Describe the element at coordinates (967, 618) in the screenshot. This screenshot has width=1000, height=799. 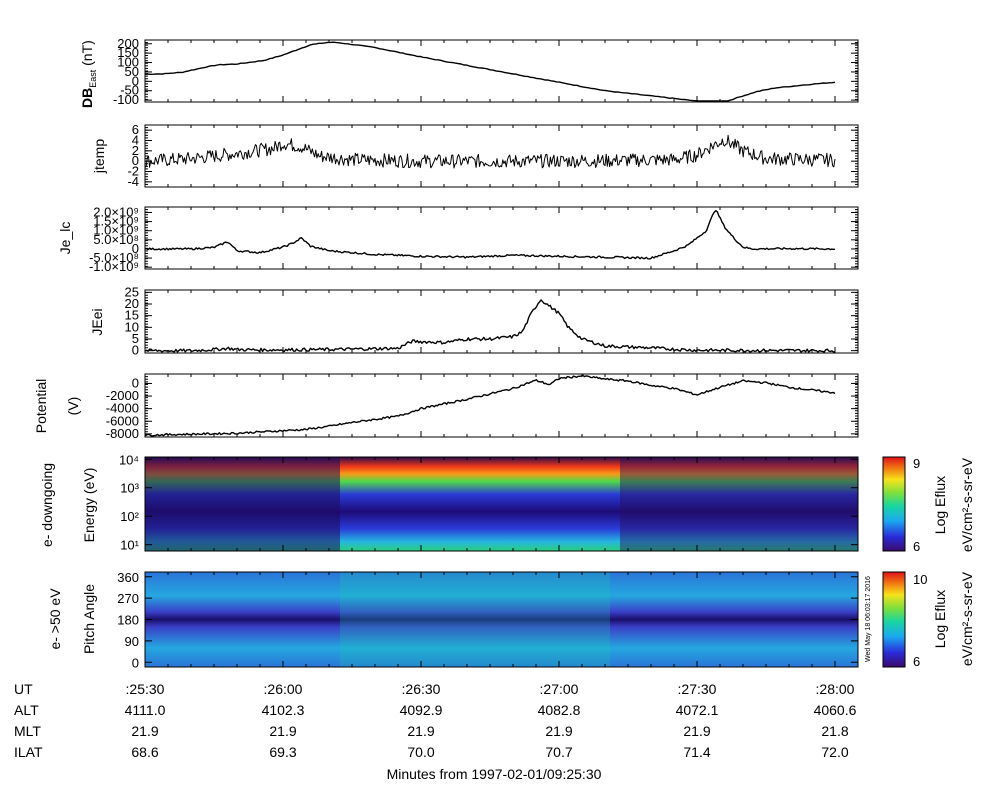
I see `pitch-angle-colorbar-unit: eV/cm²-s-sr-eV` at that location.